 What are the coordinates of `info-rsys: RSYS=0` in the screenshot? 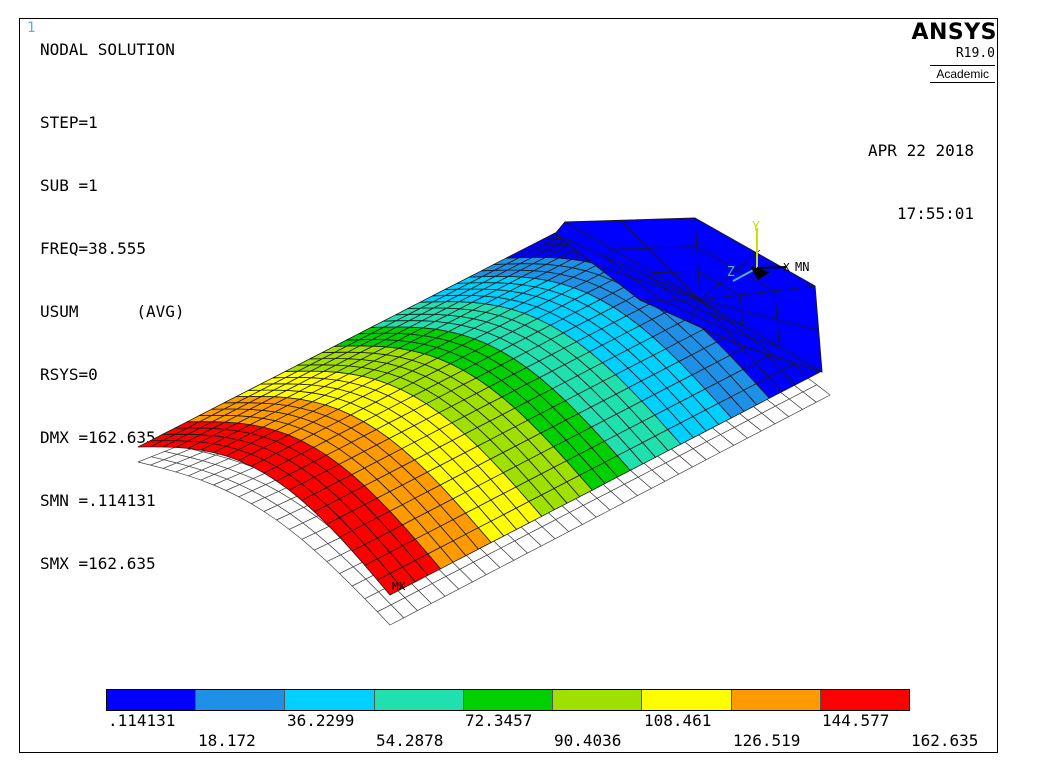 It's located at (69, 374).